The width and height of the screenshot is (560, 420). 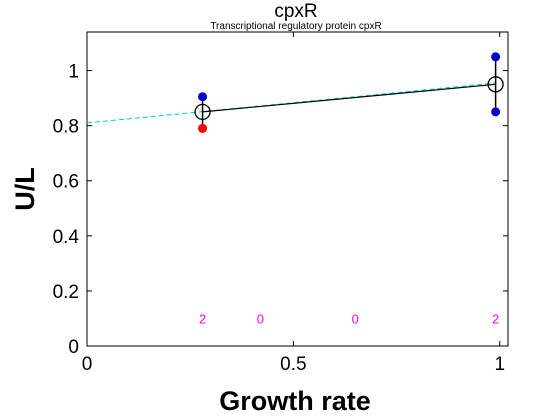 I want to click on chart-subtitle: Transcriptional regulatory protein cpxR, so click(x=295, y=26).